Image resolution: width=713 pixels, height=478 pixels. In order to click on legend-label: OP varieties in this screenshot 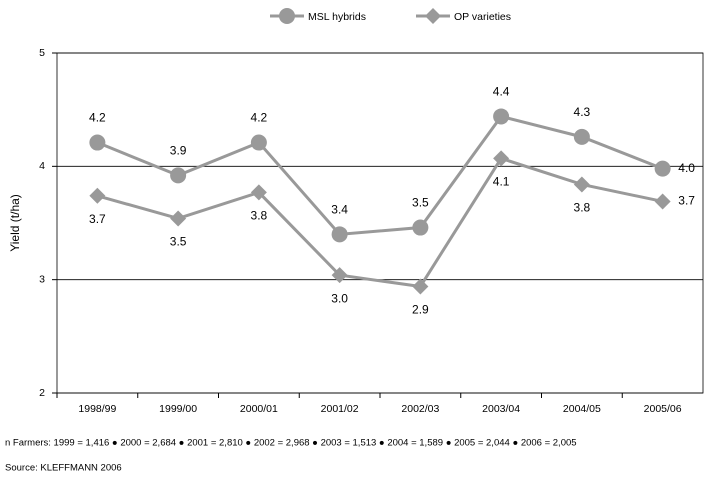, I will do `click(482, 17)`.